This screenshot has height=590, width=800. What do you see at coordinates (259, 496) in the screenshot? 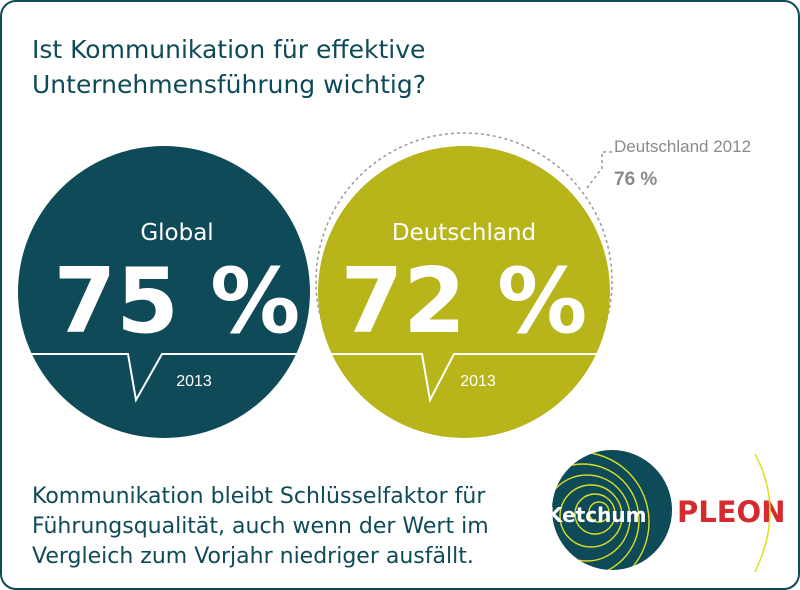
I see `summary-line-1: Kommunikation bleibt Schlüsselfaktor für` at bounding box center [259, 496].